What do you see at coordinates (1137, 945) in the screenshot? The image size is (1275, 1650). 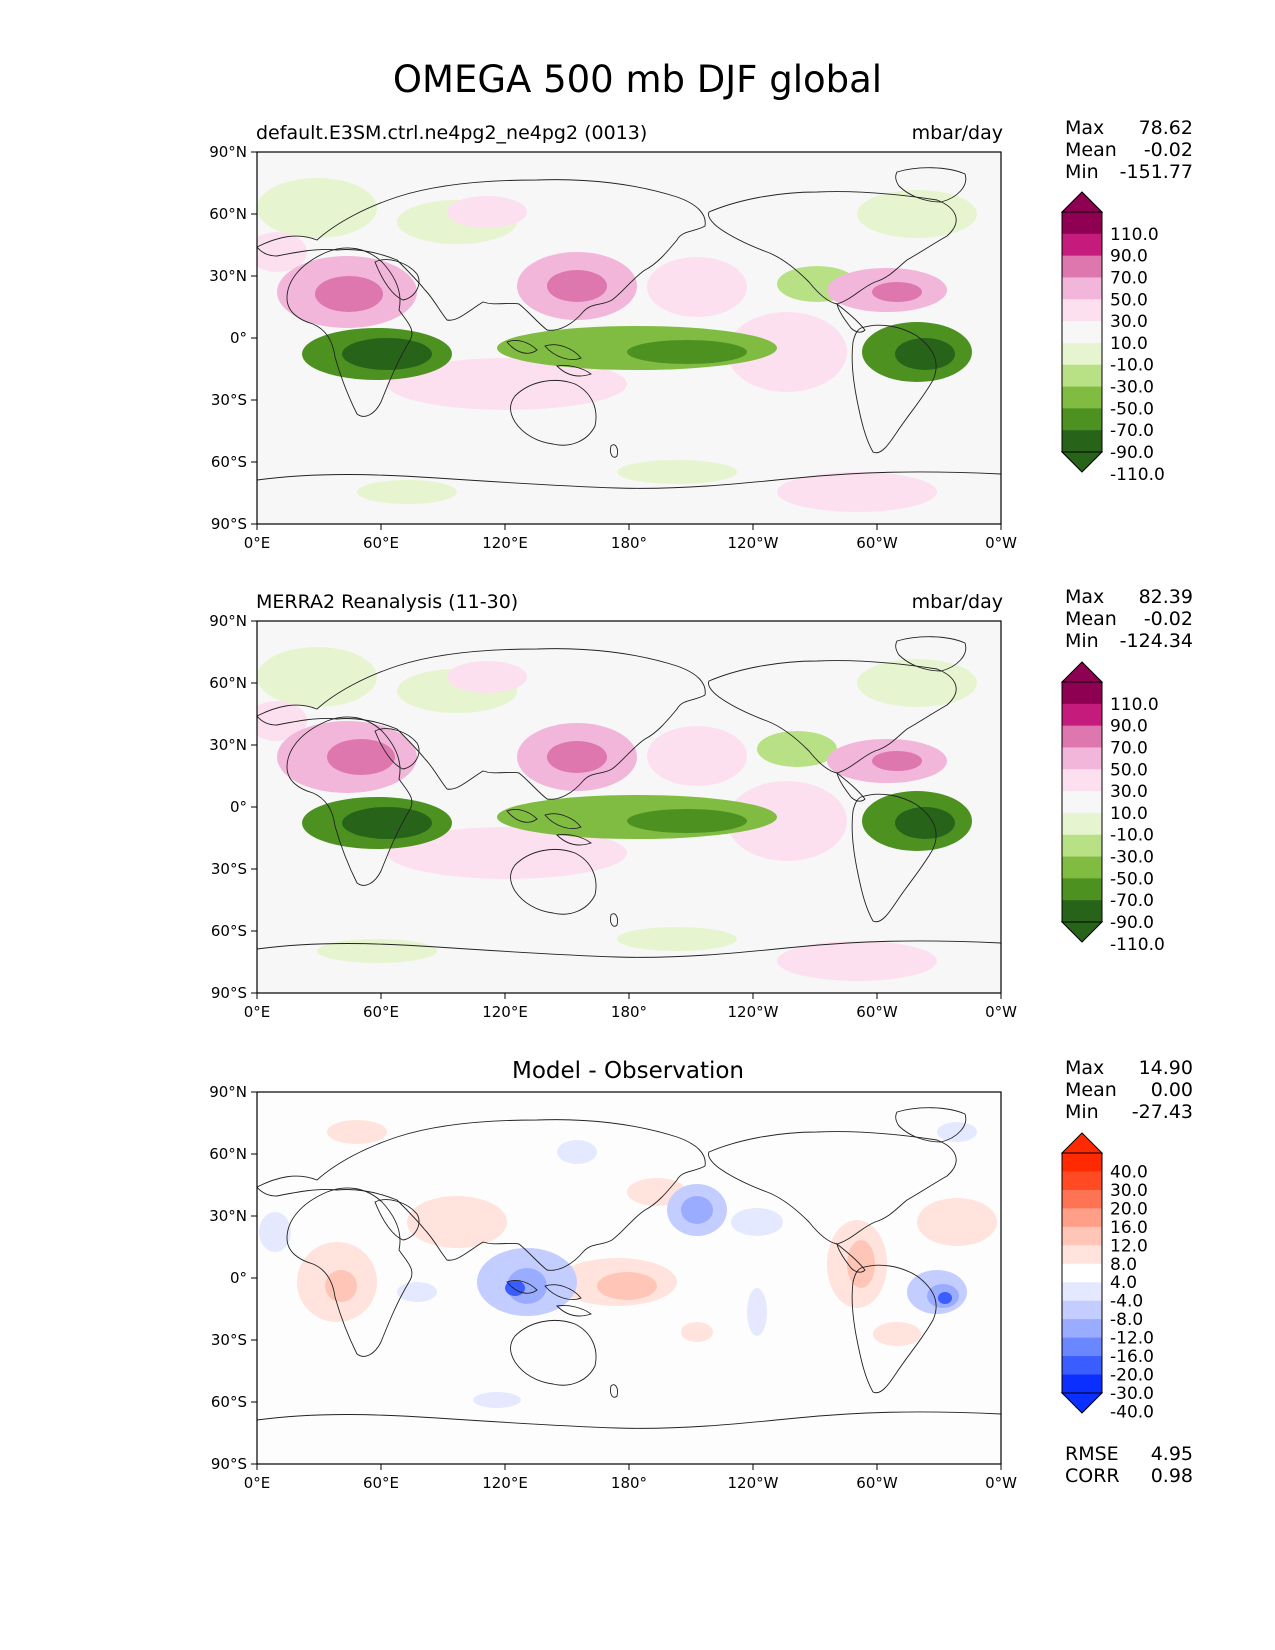 I see `colorbar-label: -110.0` at bounding box center [1137, 945].